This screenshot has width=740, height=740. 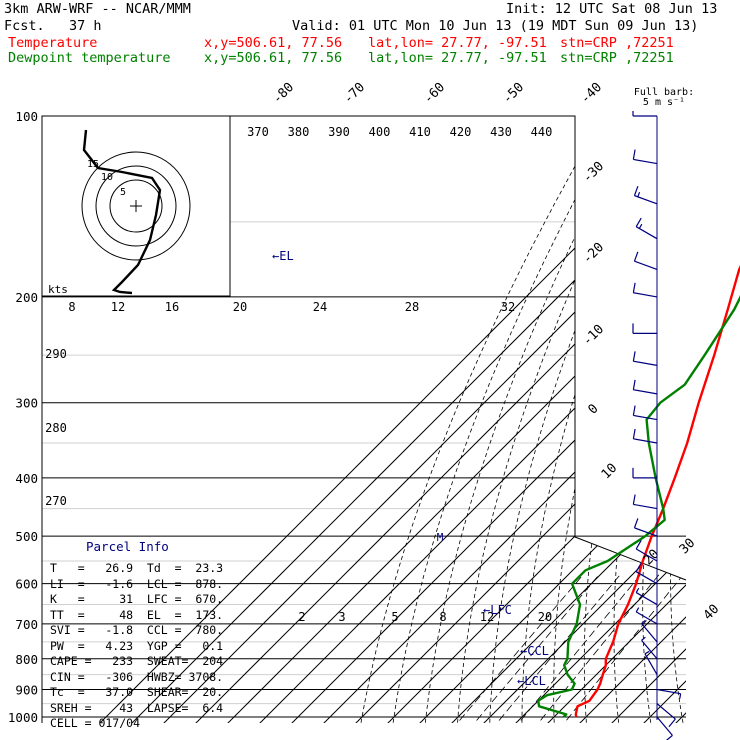 I want to click on theta-label-440: 440, so click(x=542, y=132).